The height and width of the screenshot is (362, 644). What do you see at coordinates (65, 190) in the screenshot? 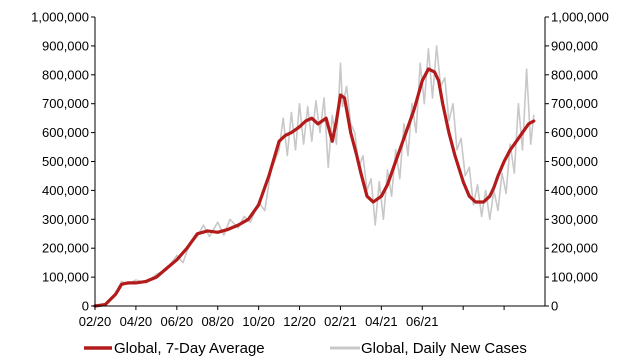
I see `y-tick-label-left: 400,000` at bounding box center [65, 190].